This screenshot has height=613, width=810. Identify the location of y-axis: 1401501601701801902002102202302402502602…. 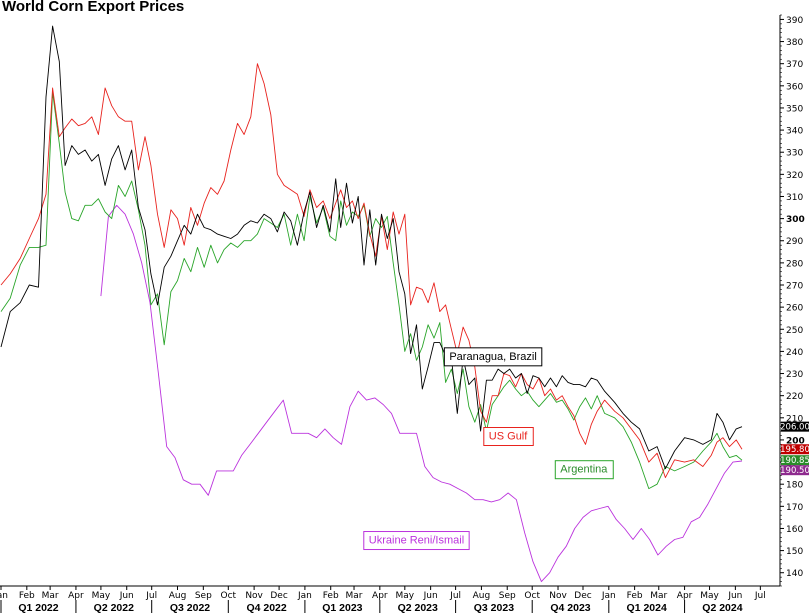
(792, 300).